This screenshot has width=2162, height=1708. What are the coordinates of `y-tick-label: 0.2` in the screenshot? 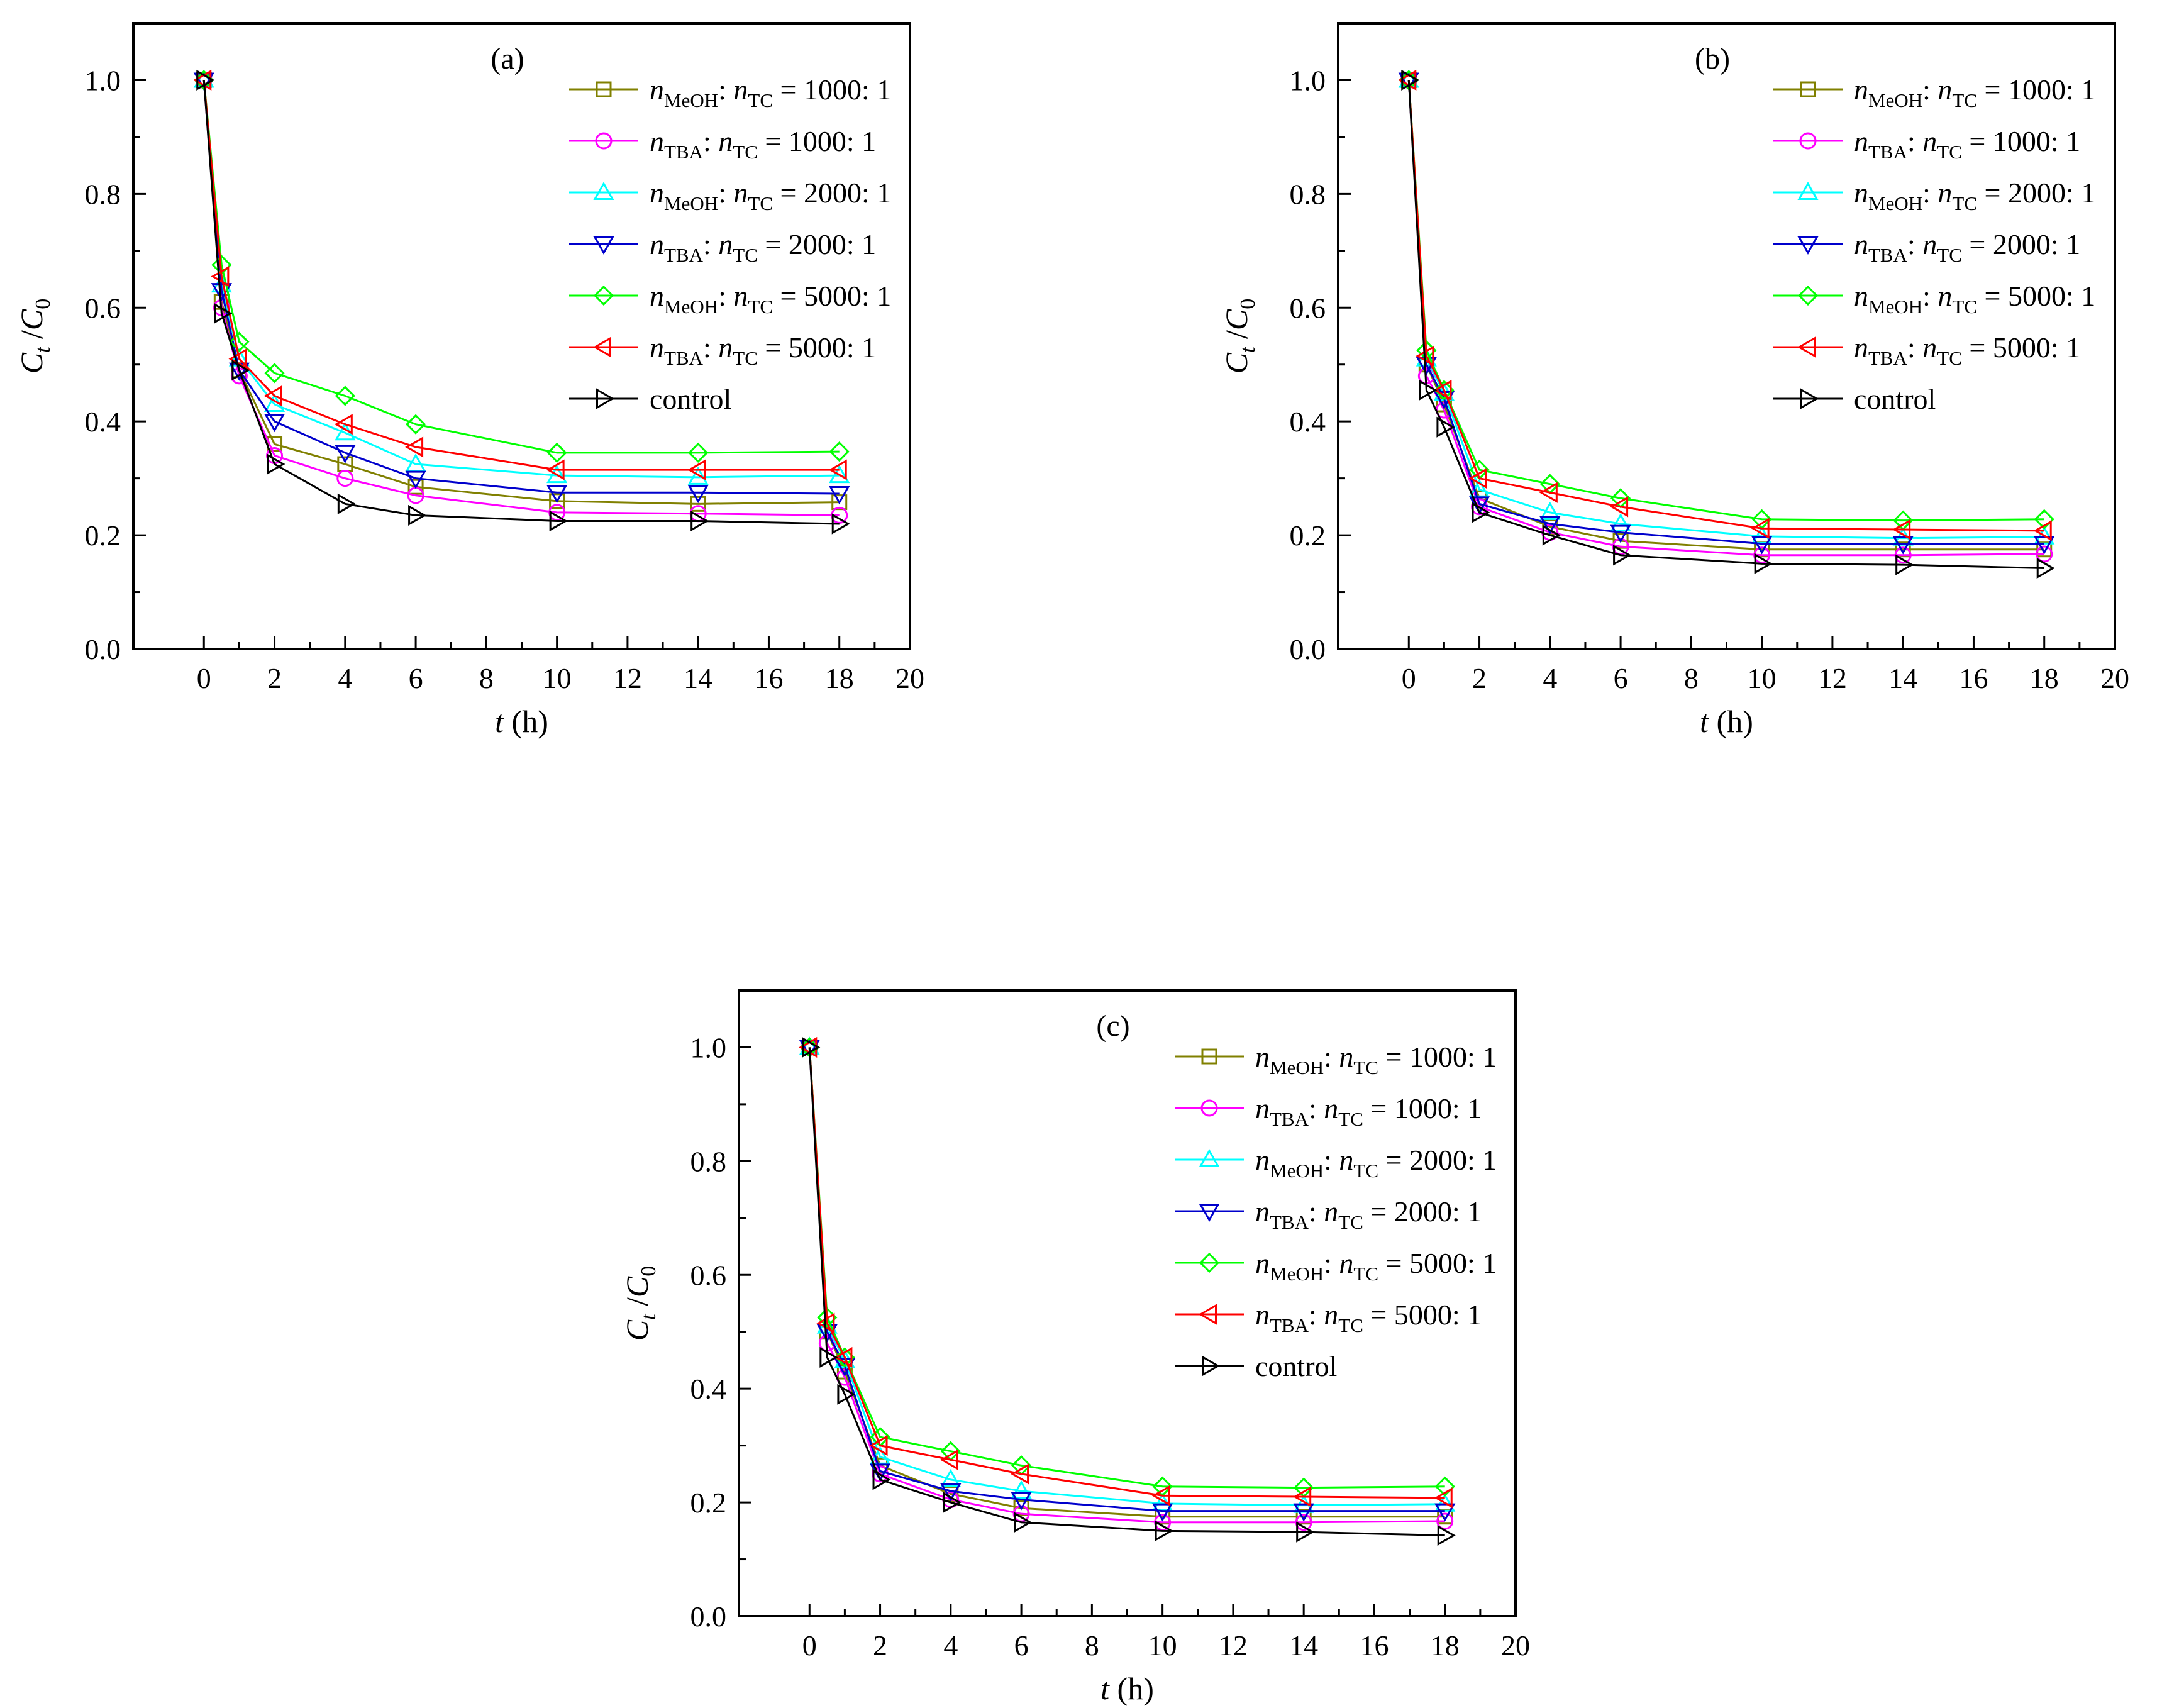 It's located at (1308, 535).